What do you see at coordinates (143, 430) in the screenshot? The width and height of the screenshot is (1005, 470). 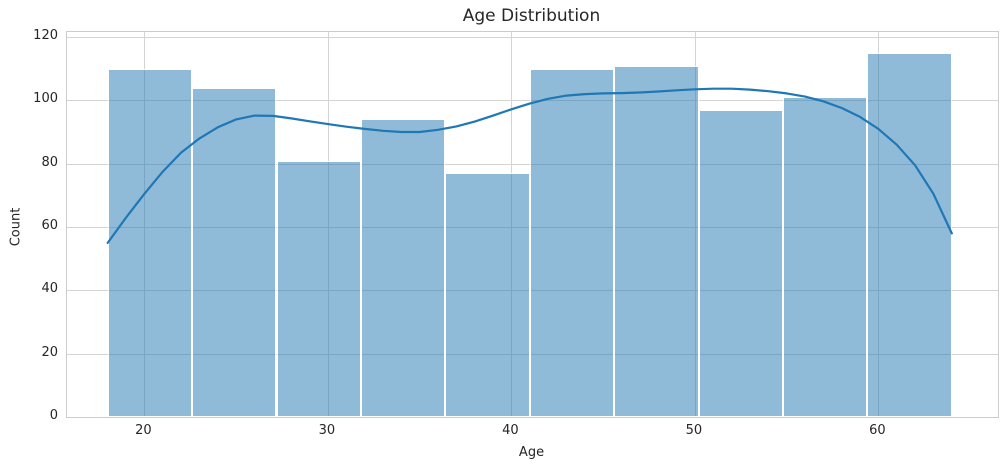 I see `x-tick-label-20: 20` at bounding box center [143, 430].